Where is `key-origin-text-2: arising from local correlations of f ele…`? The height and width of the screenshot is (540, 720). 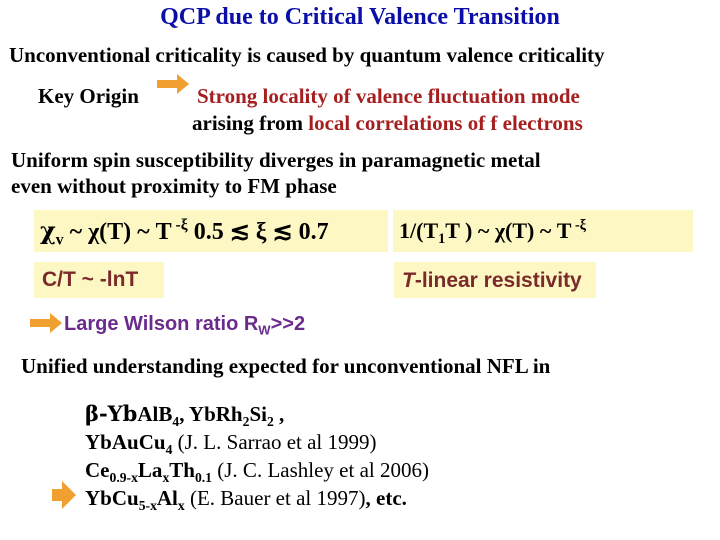
key-origin-text-2: arising from local correlations of f ele… is located at coordinates (387, 123).